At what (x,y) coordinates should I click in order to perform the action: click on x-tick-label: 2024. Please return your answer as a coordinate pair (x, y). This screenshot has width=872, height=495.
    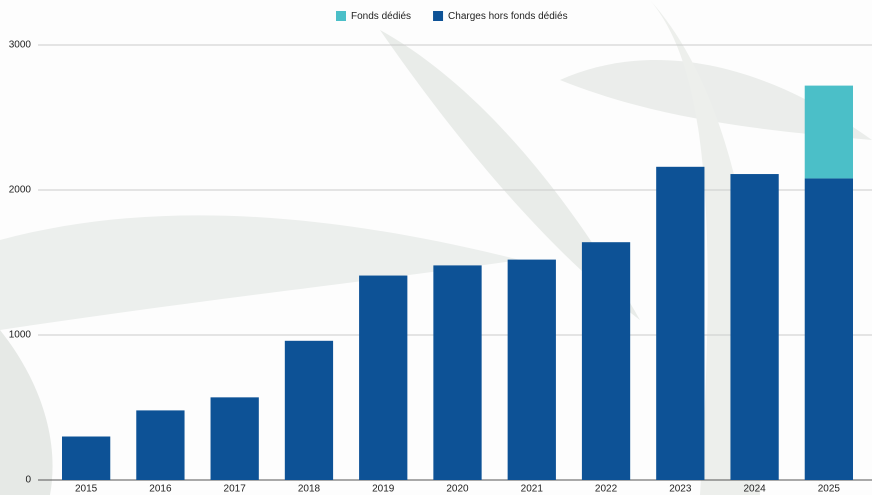
    Looking at the image, I should click on (754, 489).